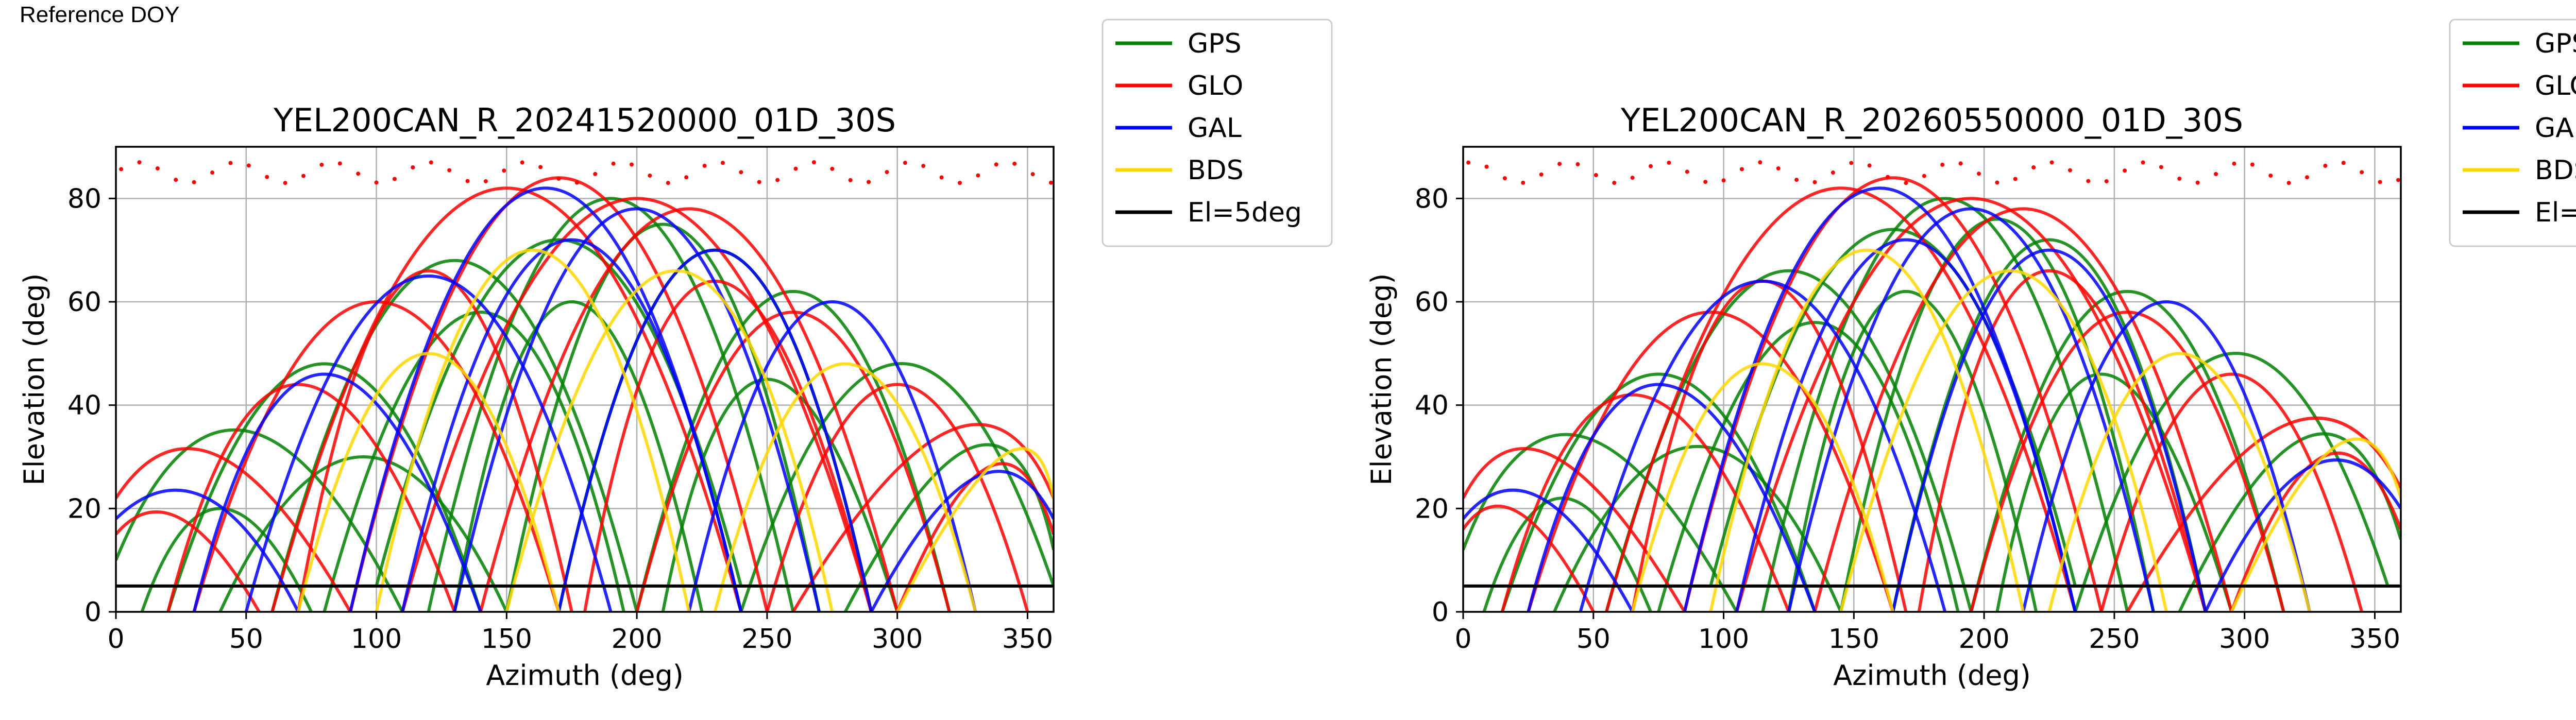  What do you see at coordinates (100, 14) in the screenshot?
I see `reference-doy-label: Reference DOY` at bounding box center [100, 14].